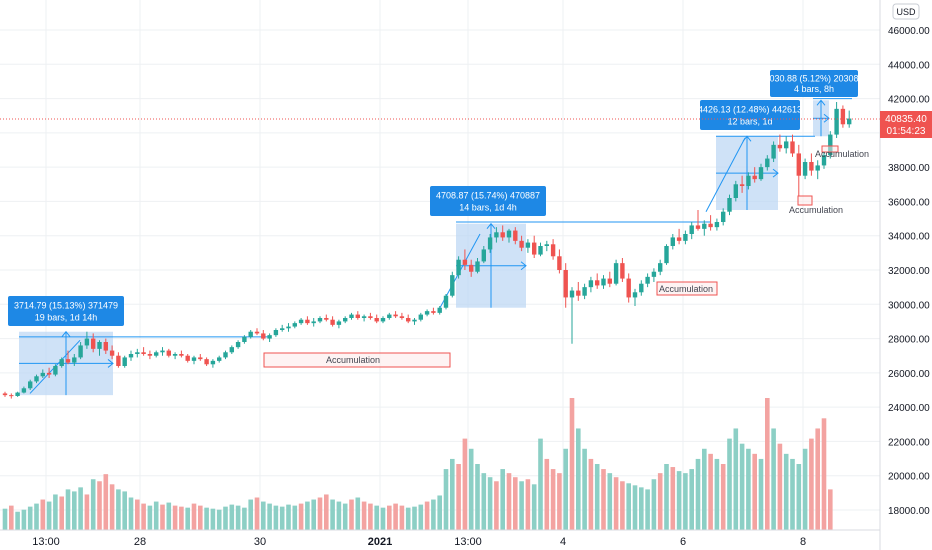 The image size is (932, 550). I want to click on time-tick-label: 30, so click(260, 542).